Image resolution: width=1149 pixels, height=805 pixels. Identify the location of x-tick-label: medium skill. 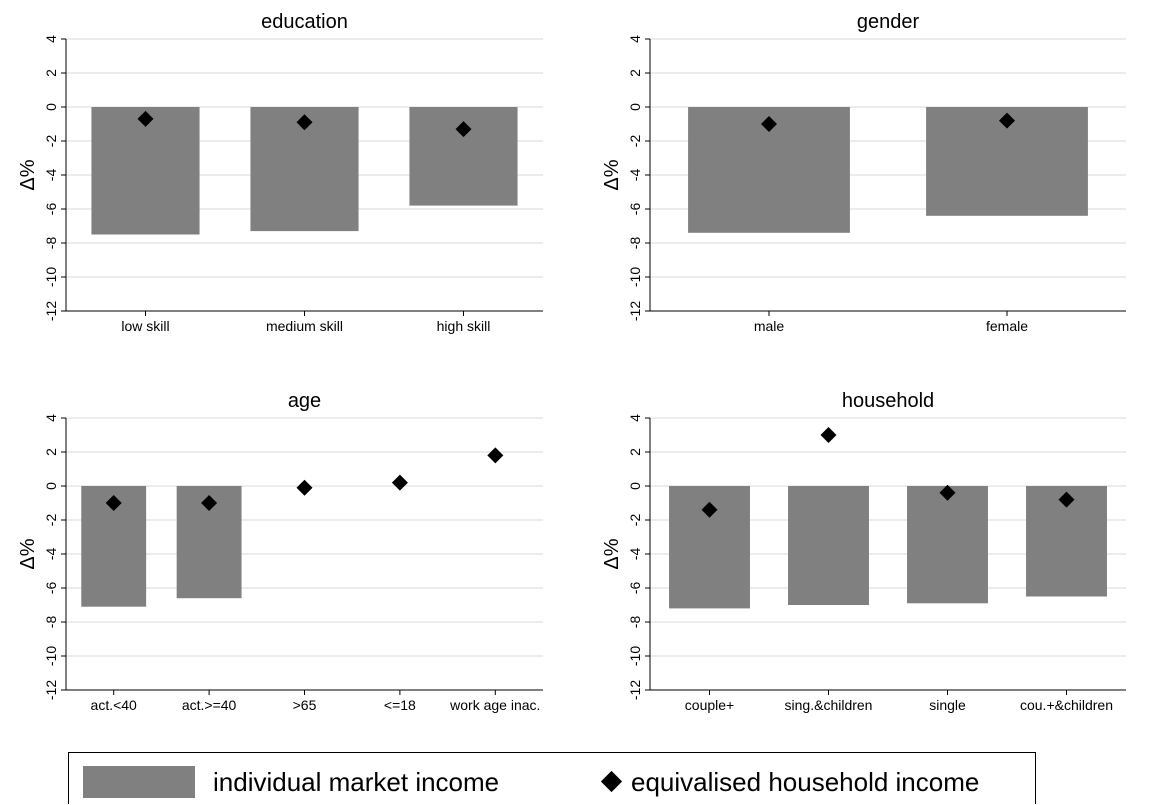
(304, 326).